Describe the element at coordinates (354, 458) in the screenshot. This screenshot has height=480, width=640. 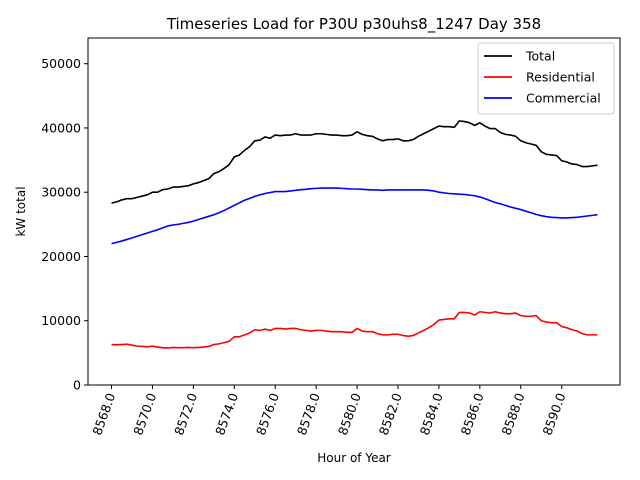
I see `x-axis-label: Hour of Year` at that location.